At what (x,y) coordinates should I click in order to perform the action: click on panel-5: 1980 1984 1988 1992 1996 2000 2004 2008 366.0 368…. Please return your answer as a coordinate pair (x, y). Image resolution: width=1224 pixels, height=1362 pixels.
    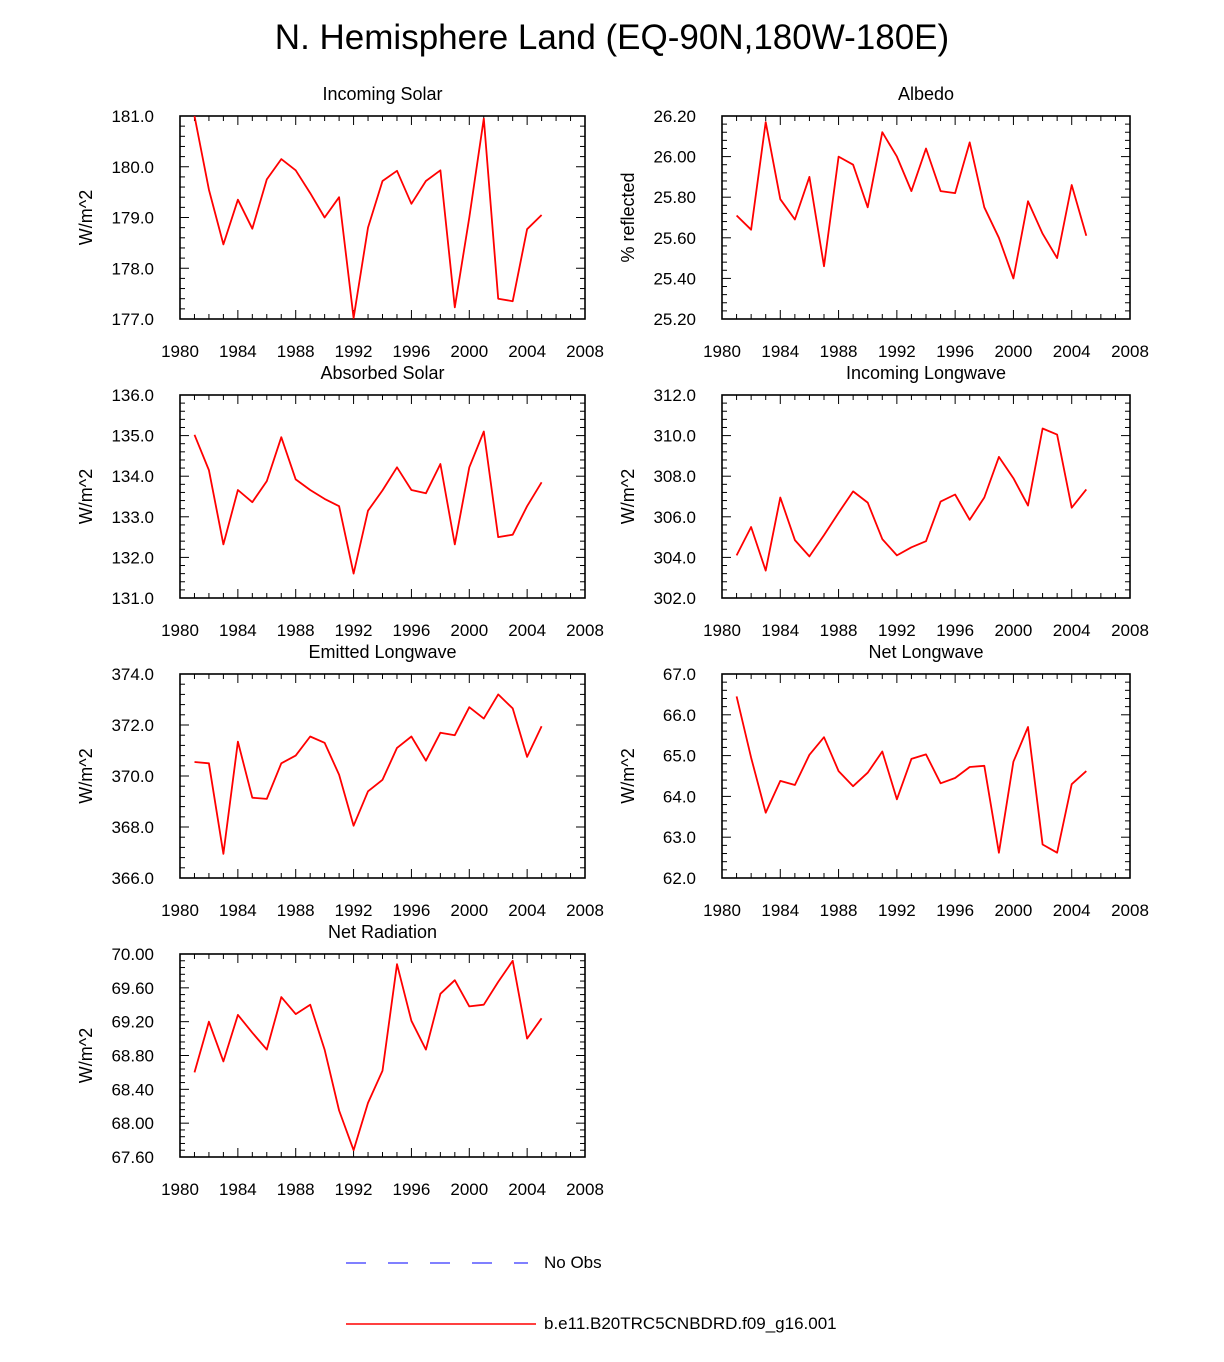
    Looking at the image, I should click on (340, 781).